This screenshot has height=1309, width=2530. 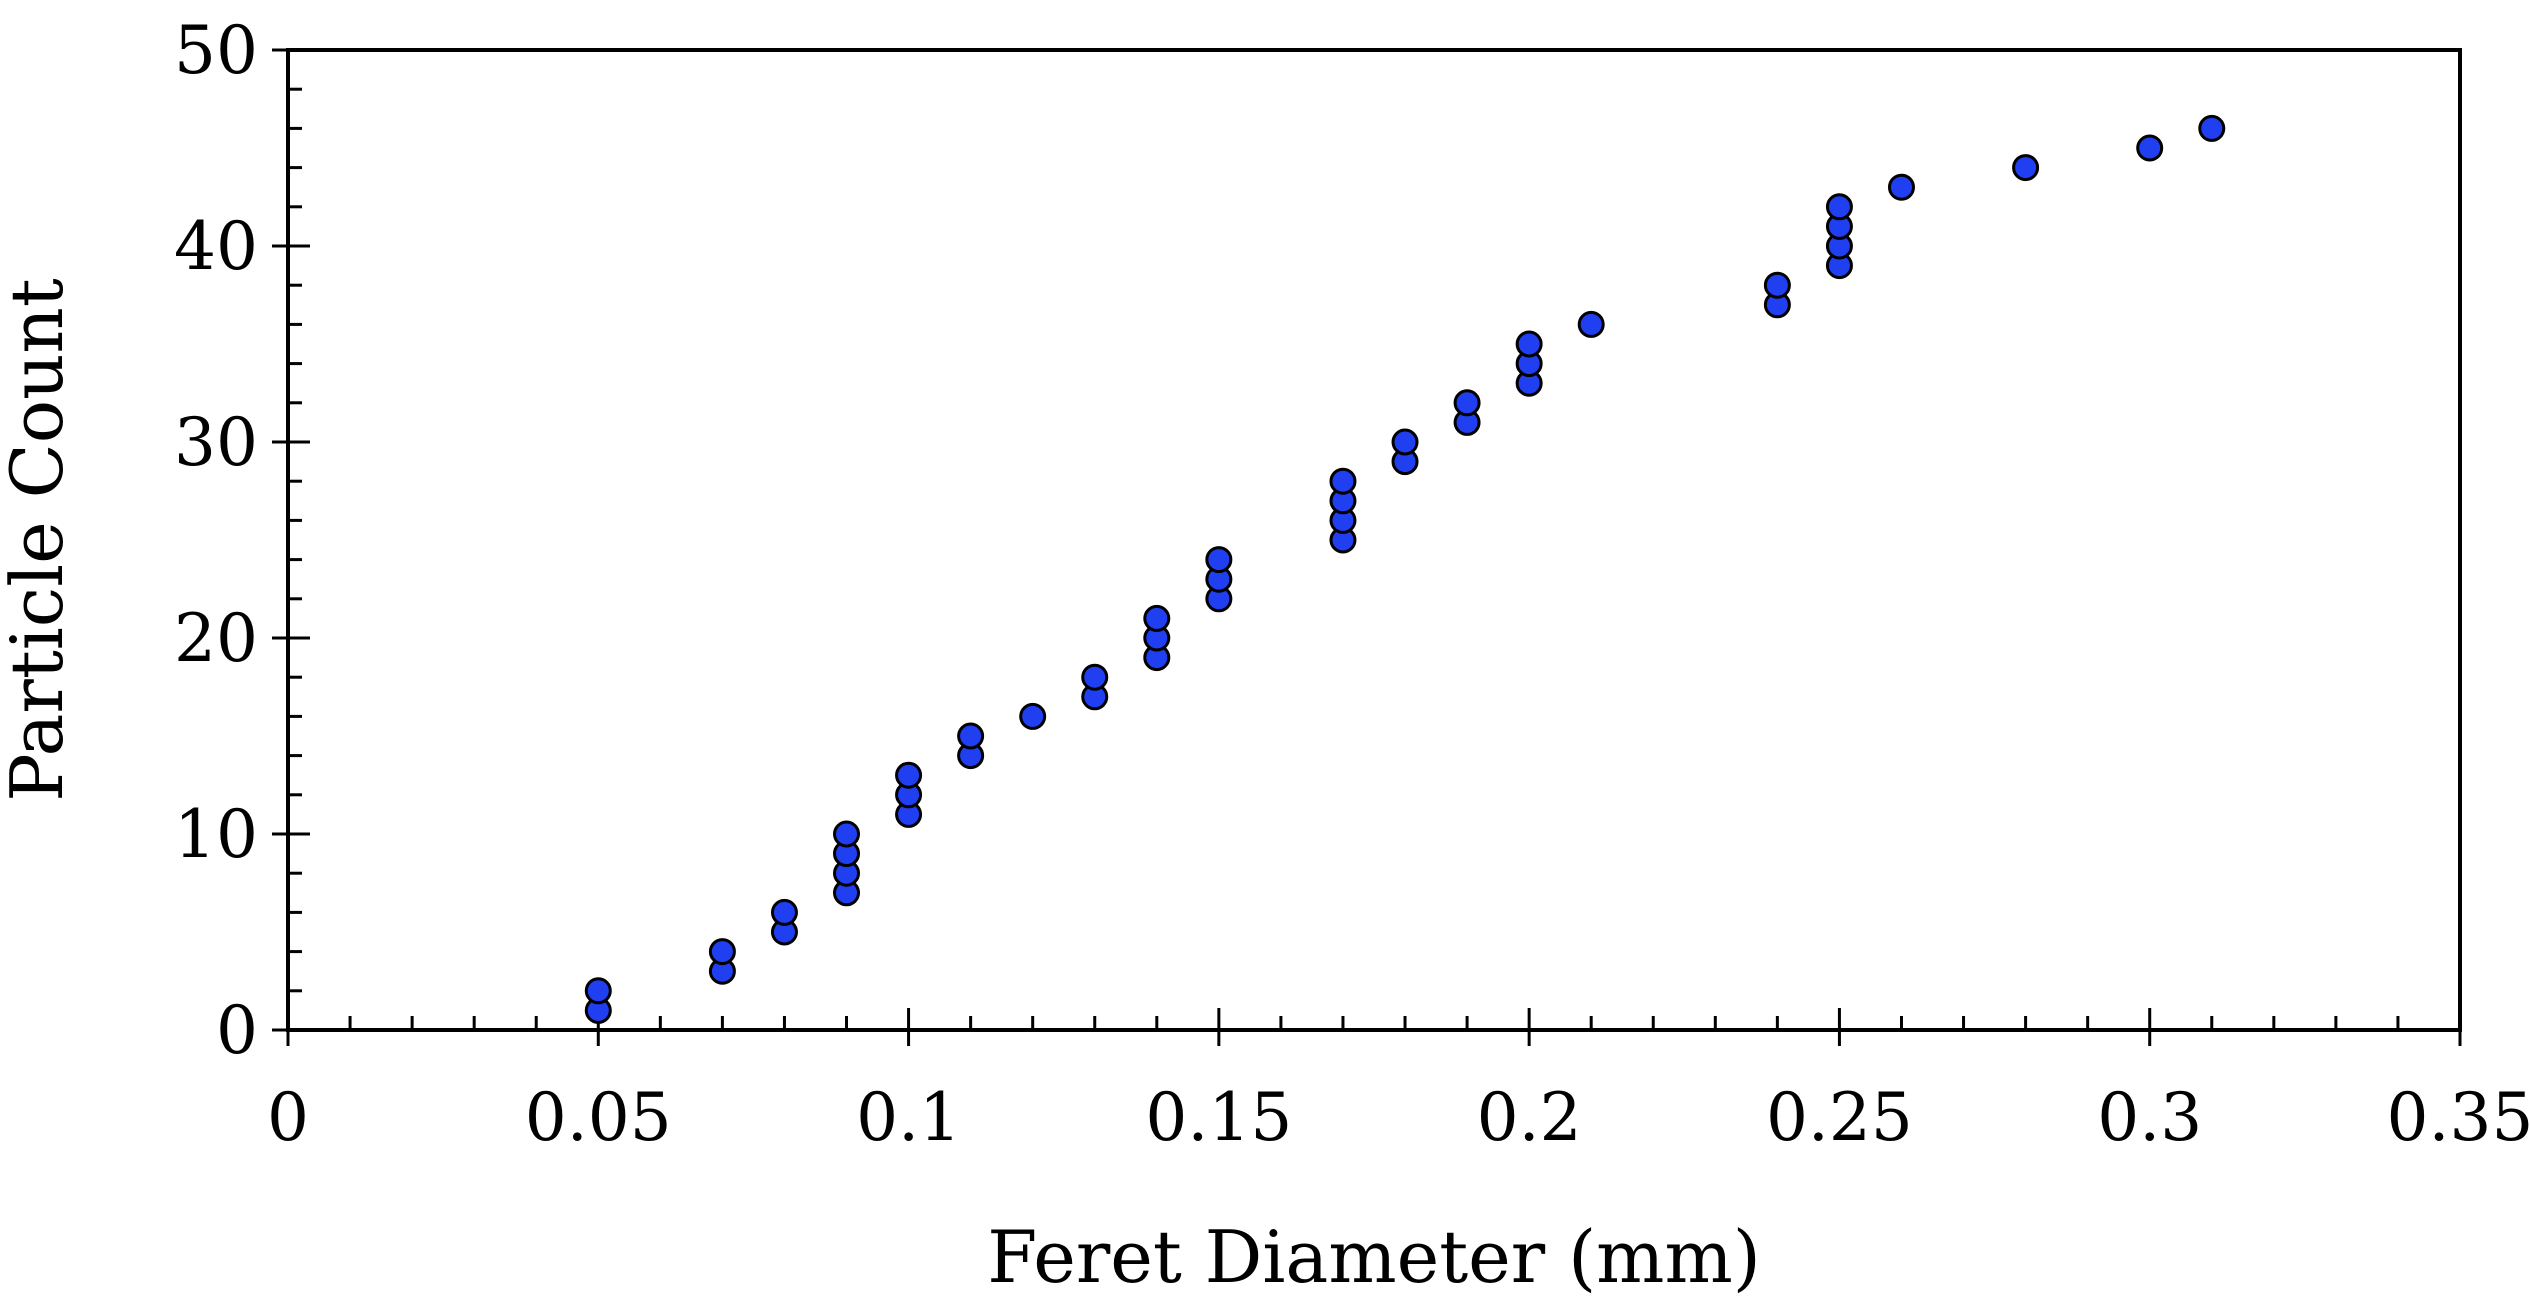 I want to click on y-tick-label: 40, so click(x=216, y=246).